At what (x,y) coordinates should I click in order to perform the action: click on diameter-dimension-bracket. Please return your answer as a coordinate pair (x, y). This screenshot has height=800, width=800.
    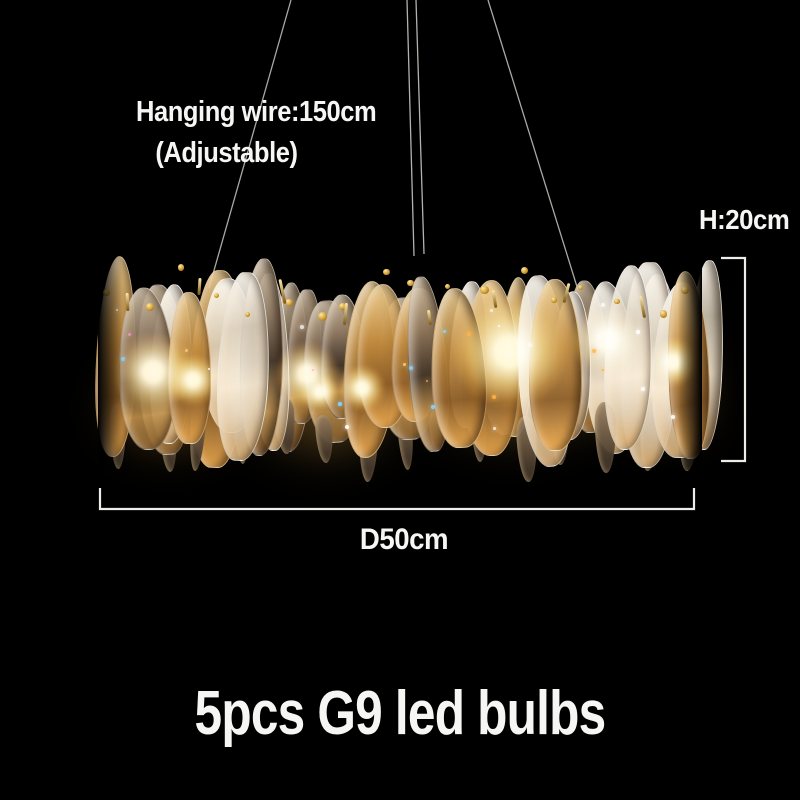
    Looking at the image, I should click on (397, 499).